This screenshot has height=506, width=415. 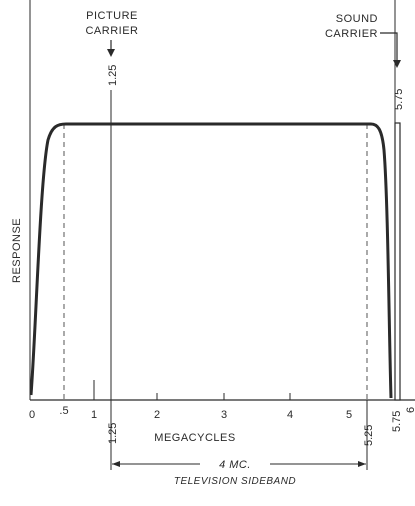 I want to click on sound-carrier-band, so click(x=397, y=261).